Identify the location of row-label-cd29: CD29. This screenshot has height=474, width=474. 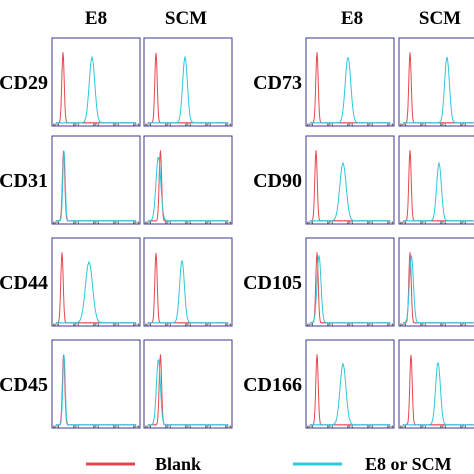
(24, 83).